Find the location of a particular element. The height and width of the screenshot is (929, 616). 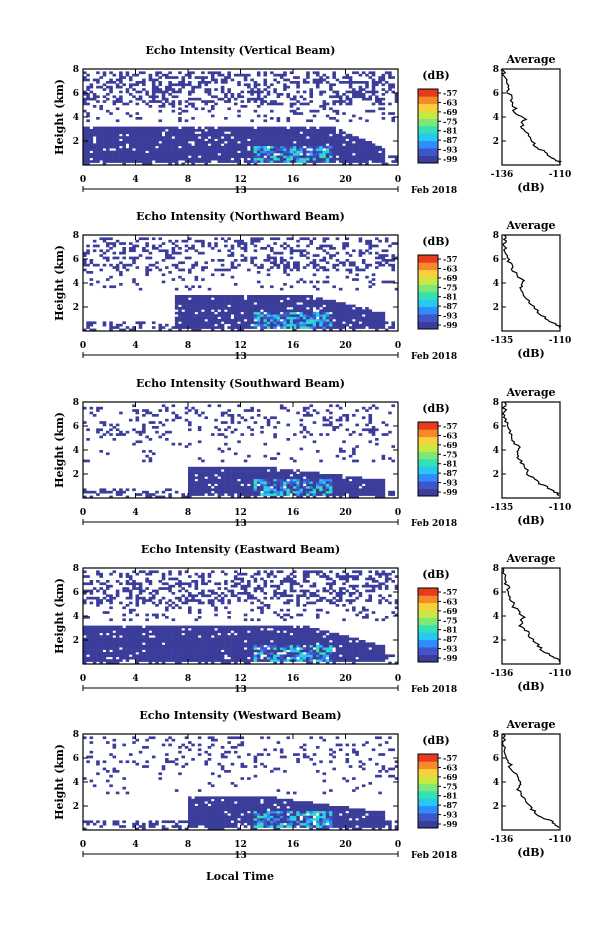

colorbar is located at coordinates (428, 292).